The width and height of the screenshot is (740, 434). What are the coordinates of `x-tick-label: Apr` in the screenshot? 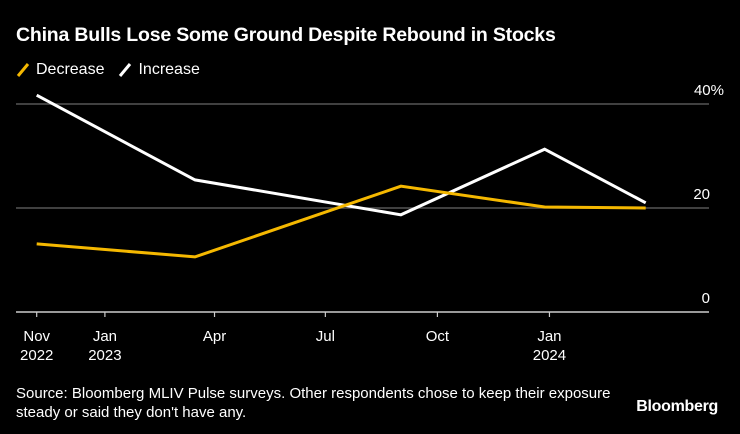 It's located at (214, 336).